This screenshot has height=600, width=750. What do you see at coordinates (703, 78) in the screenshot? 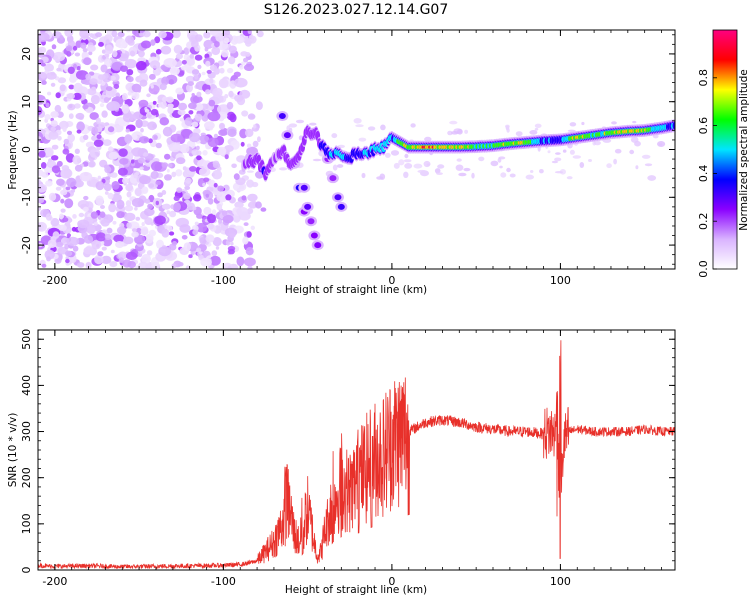
I see `colorbar-tick-label: 0.8` at bounding box center [703, 78].